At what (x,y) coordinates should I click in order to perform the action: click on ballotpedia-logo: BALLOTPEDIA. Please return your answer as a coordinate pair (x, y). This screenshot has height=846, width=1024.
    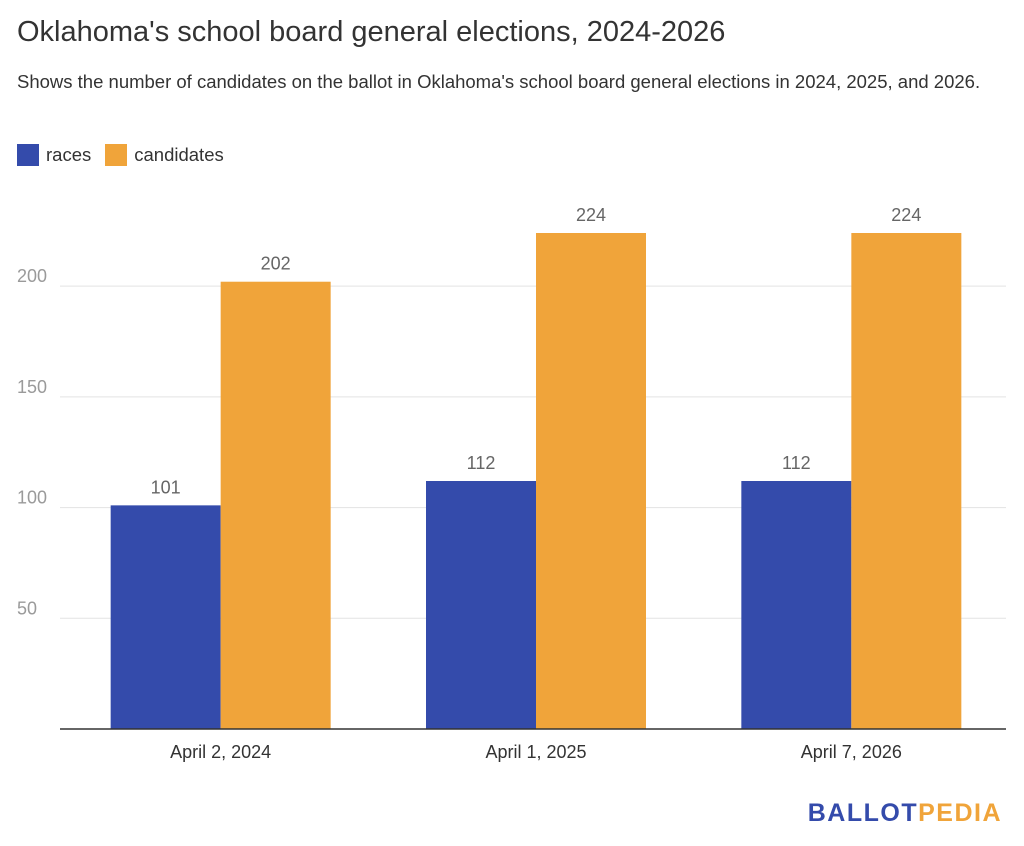
    Looking at the image, I should click on (905, 813).